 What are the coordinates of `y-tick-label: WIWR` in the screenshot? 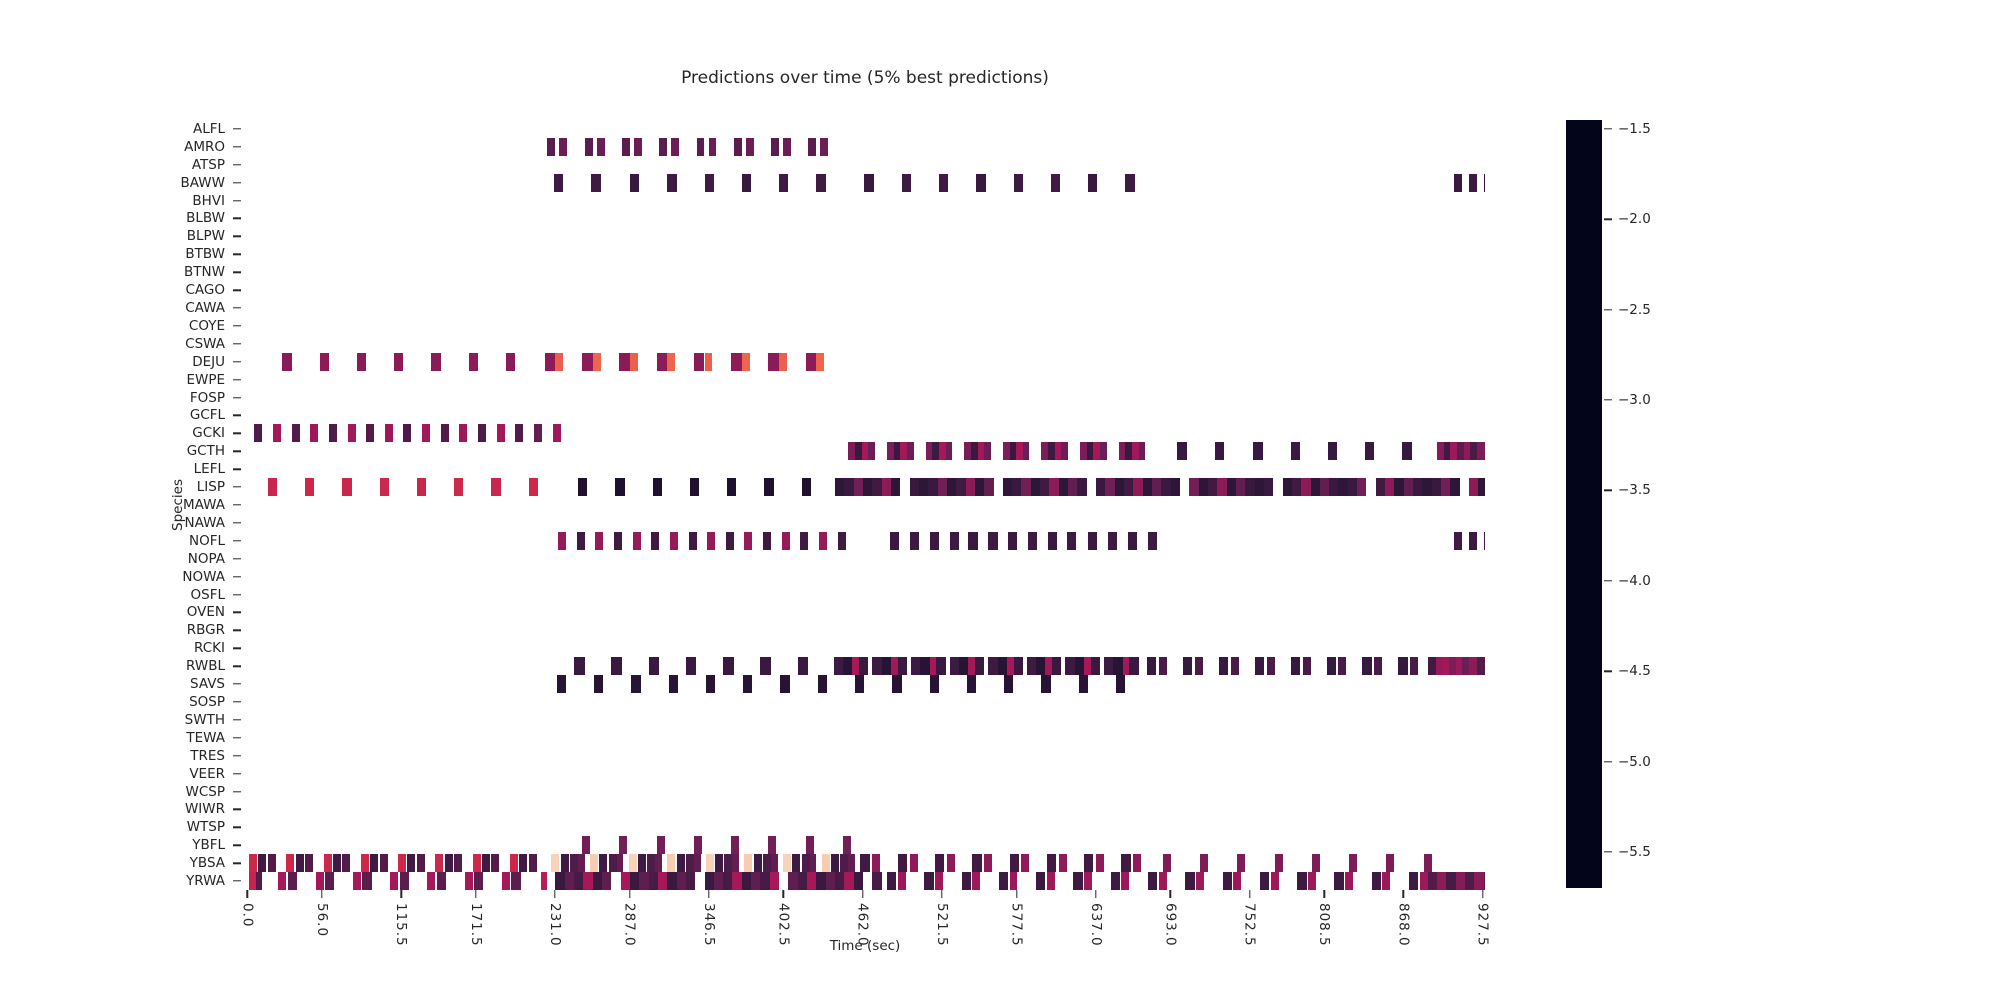 It's located at (204, 809).